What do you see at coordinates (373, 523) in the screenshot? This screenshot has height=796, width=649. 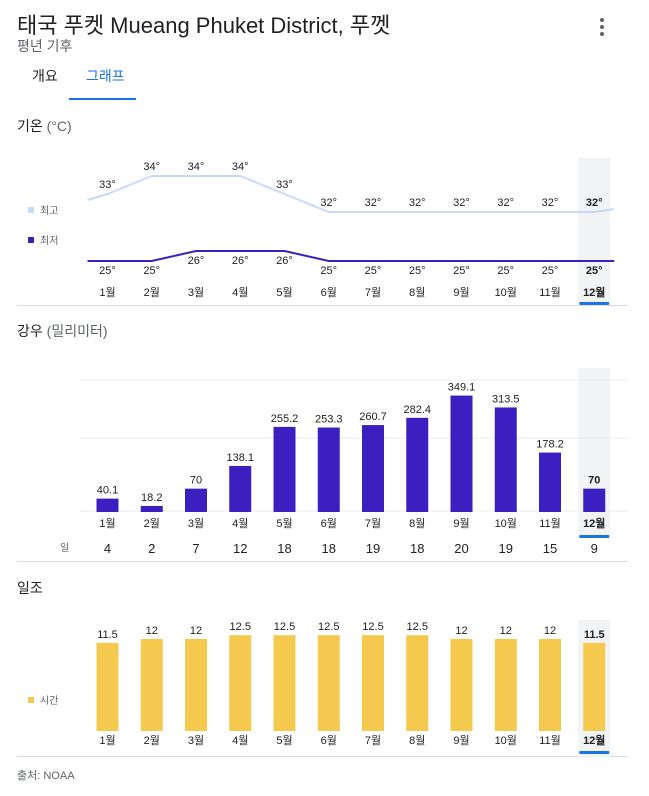 I see `rain-month-label: 7월` at bounding box center [373, 523].